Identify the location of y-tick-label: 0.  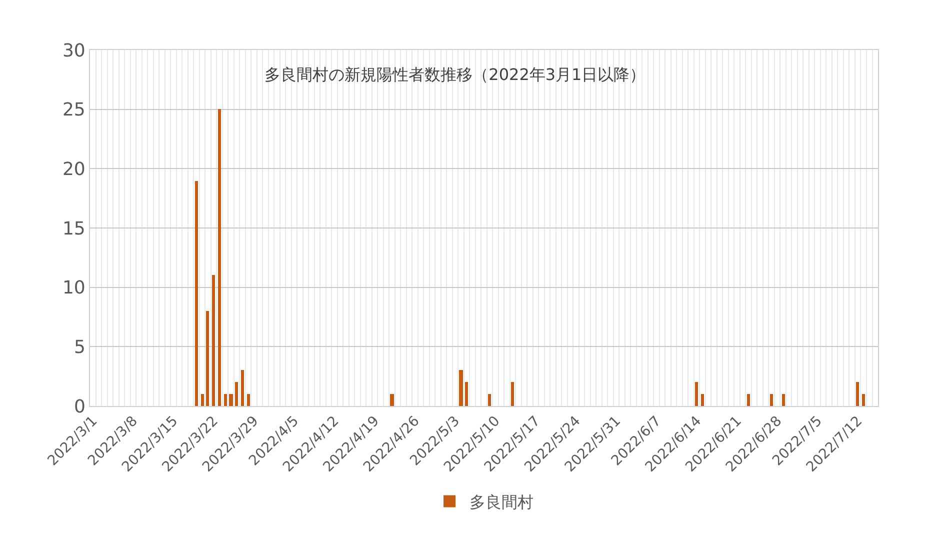
(80, 407).